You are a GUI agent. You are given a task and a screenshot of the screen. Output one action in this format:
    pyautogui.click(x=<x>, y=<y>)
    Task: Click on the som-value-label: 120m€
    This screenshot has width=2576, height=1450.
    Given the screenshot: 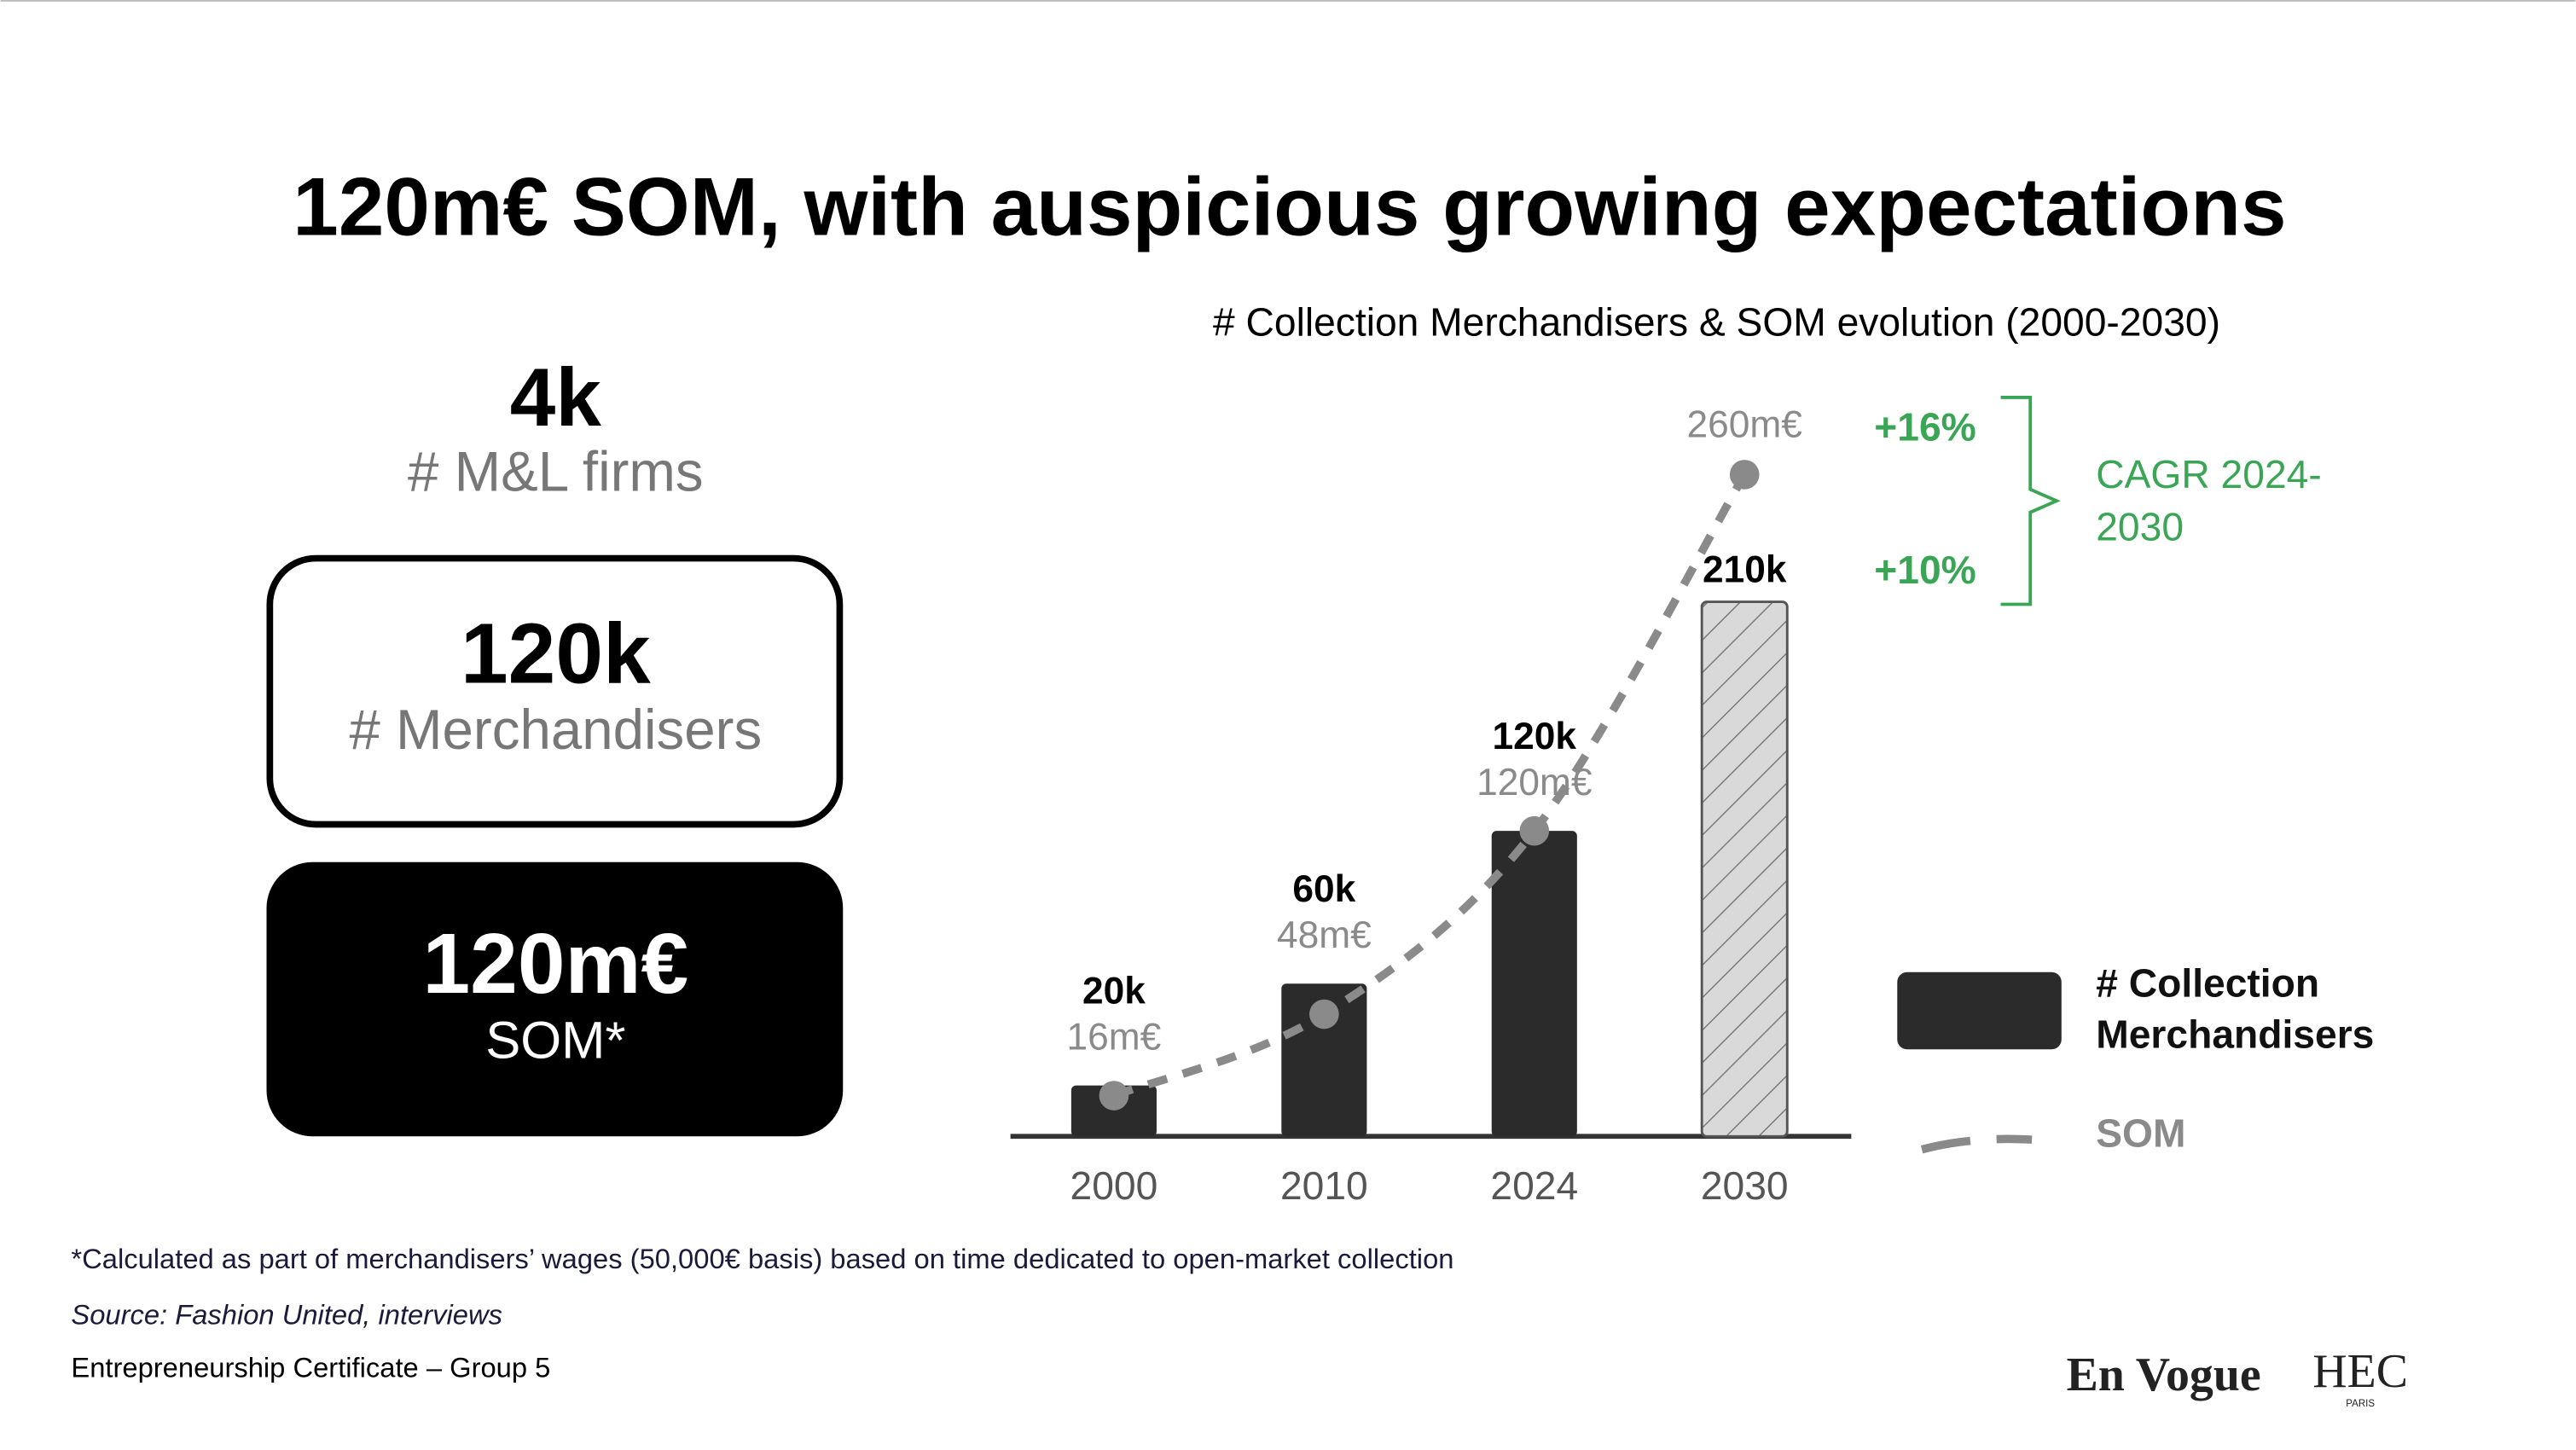 What is the action you would take?
    pyautogui.click(x=1534, y=782)
    